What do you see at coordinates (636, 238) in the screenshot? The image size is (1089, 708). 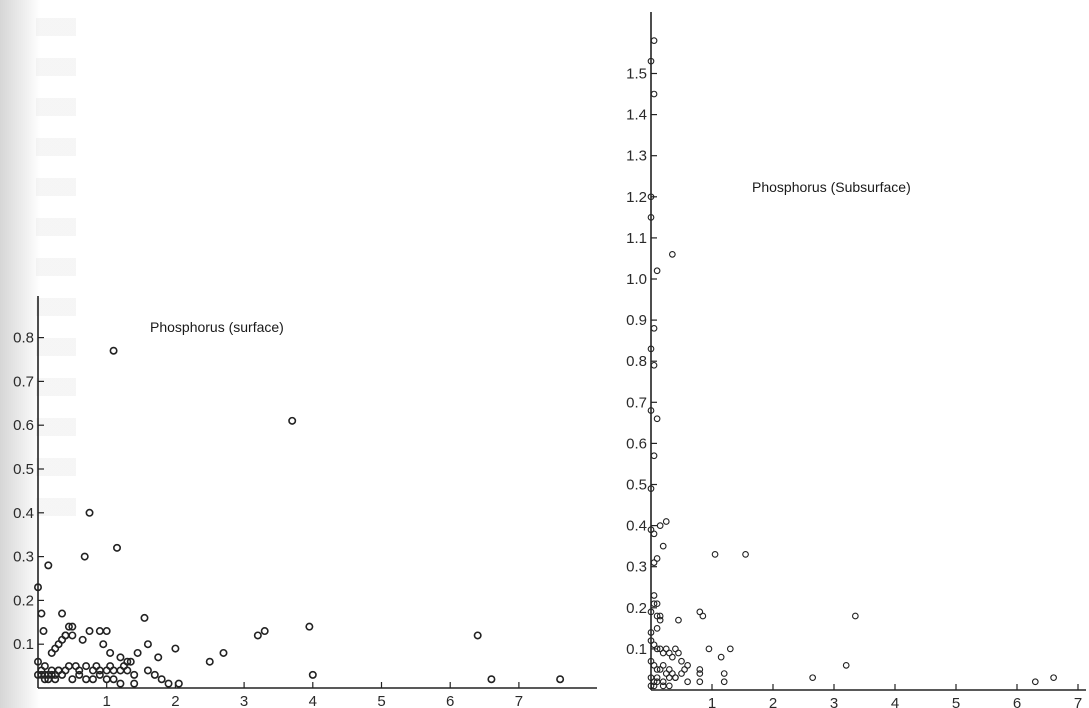 I see `y-tick-label: 1.1` at bounding box center [636, 238].